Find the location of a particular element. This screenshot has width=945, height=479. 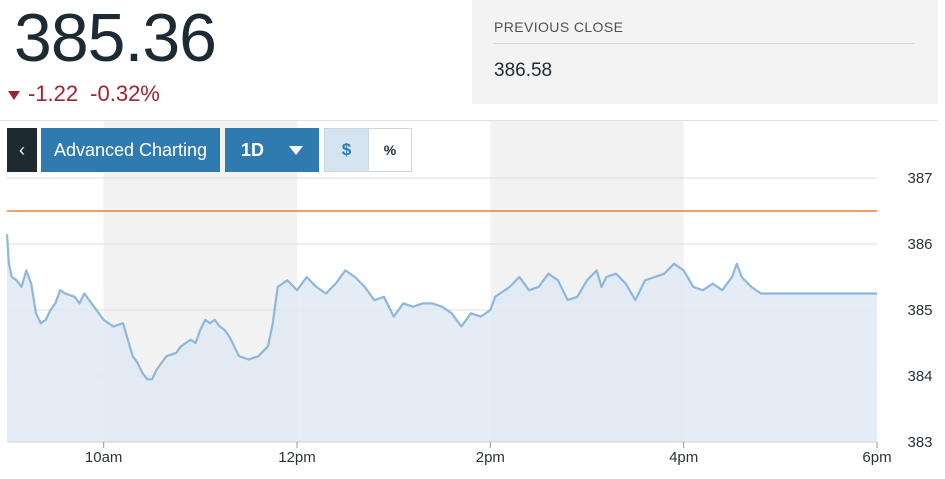

price-change: -1.22 -0.32% is located at coordinates (84, 94).